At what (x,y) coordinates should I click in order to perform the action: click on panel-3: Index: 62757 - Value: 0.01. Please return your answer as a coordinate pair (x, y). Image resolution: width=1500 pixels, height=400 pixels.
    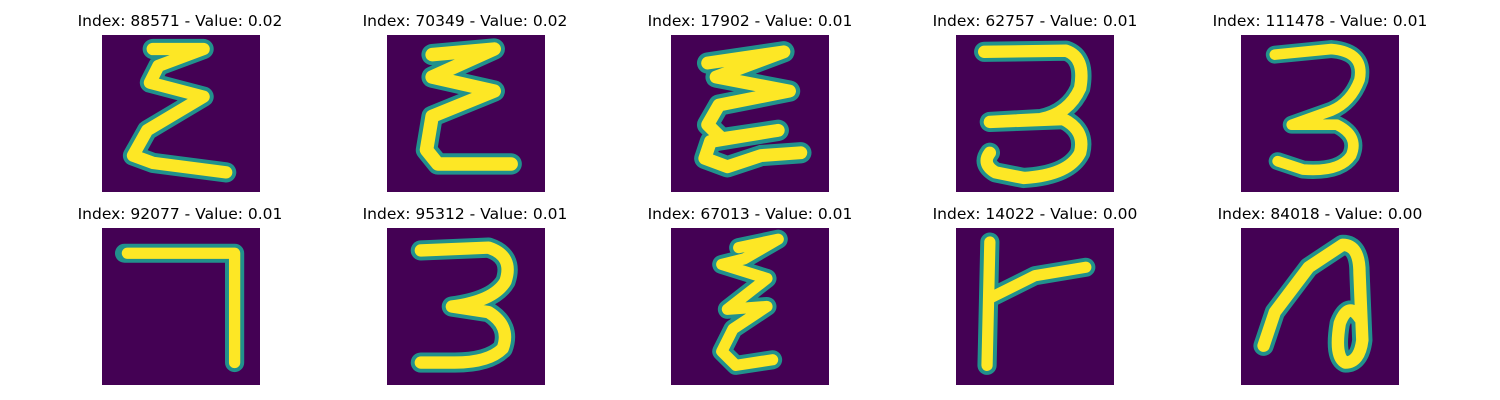
    Looking at the image, I should click on (1035, 100).